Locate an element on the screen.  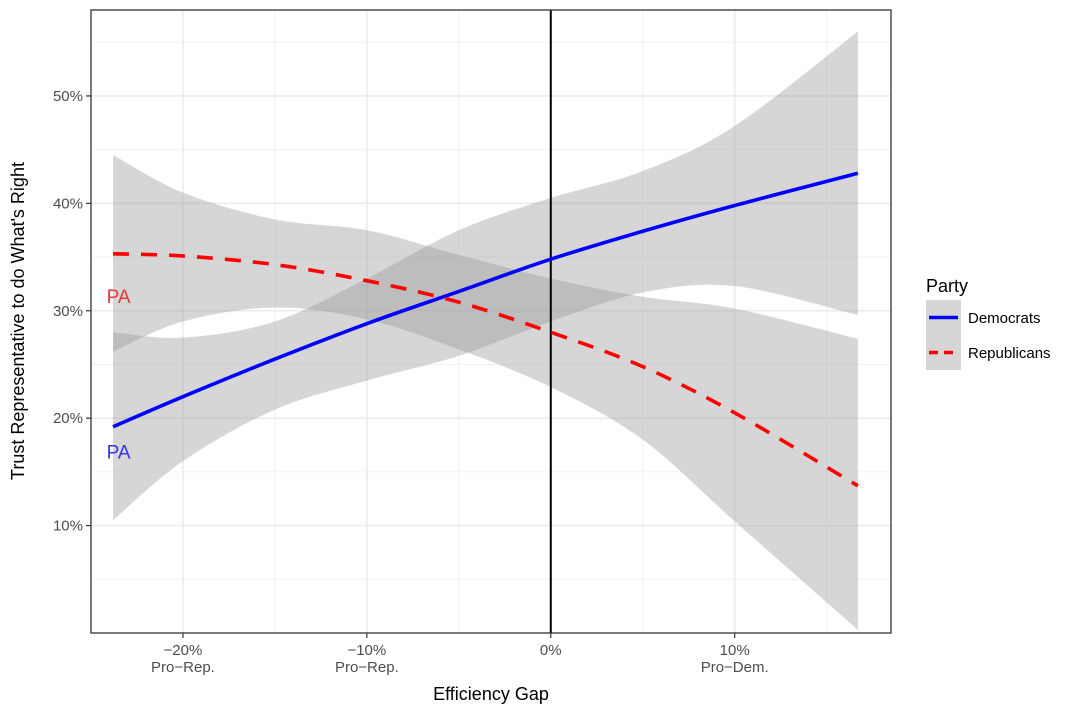
x-tick-label: −10% is located at coordinates (366, 650).